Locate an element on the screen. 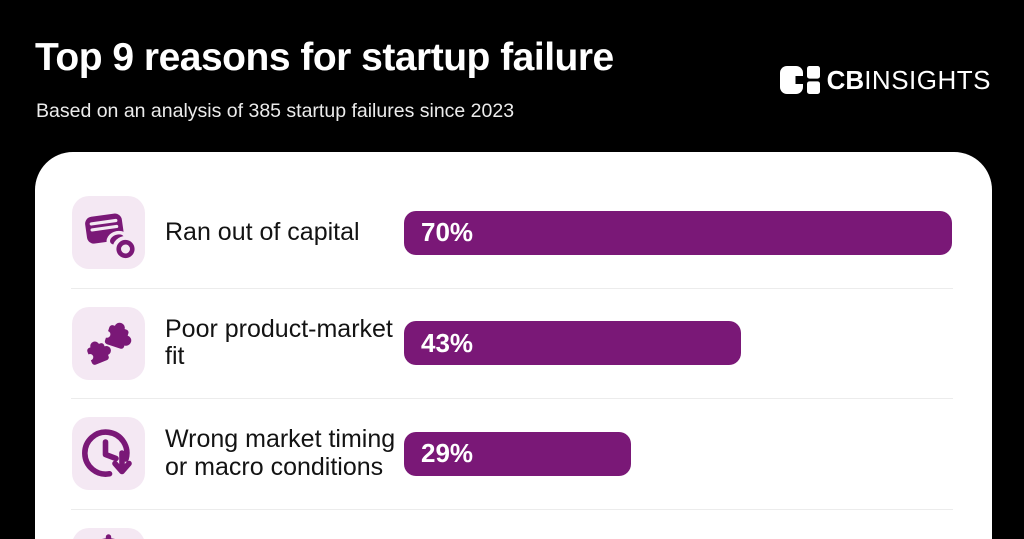 Image resolution: width=1024 pixels, height=539 pixels. reason-label: Ran out of capital is located at coordinates (262, 232).